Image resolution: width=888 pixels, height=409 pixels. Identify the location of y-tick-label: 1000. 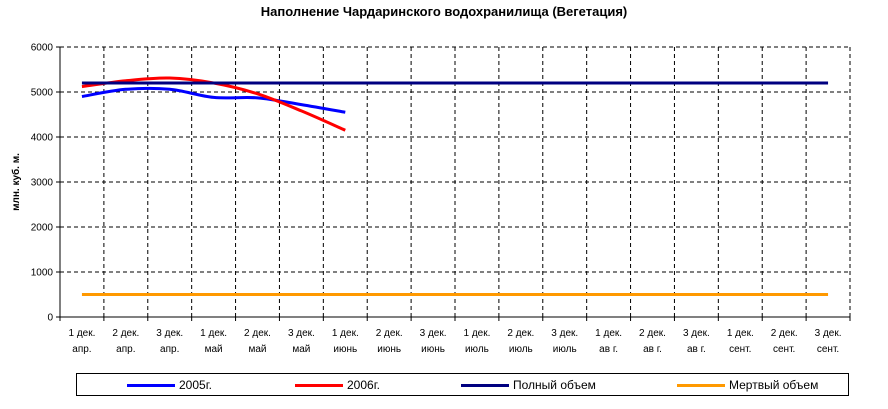
(42, 273).